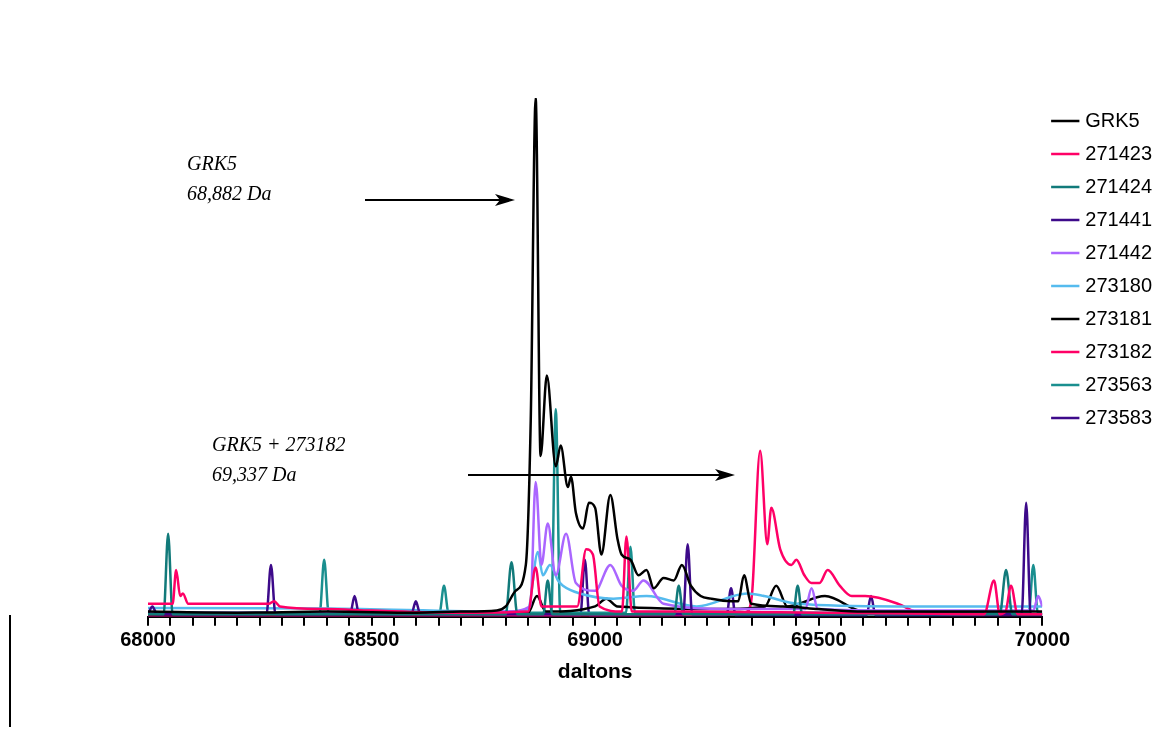 The height and width of the screenshot is (729, 1172). What do you see at coordinates (818, 639) in the screenshot?
I see `x-tick-label: 69500` at bounding box center [818, 639].